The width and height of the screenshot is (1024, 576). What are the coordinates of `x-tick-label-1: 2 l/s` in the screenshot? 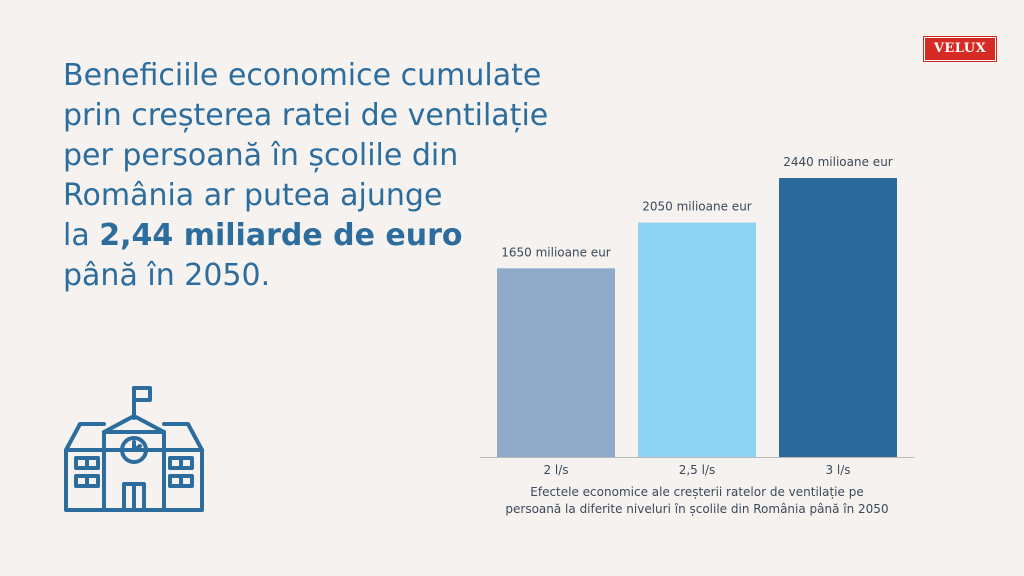 It's located at (555, 470).